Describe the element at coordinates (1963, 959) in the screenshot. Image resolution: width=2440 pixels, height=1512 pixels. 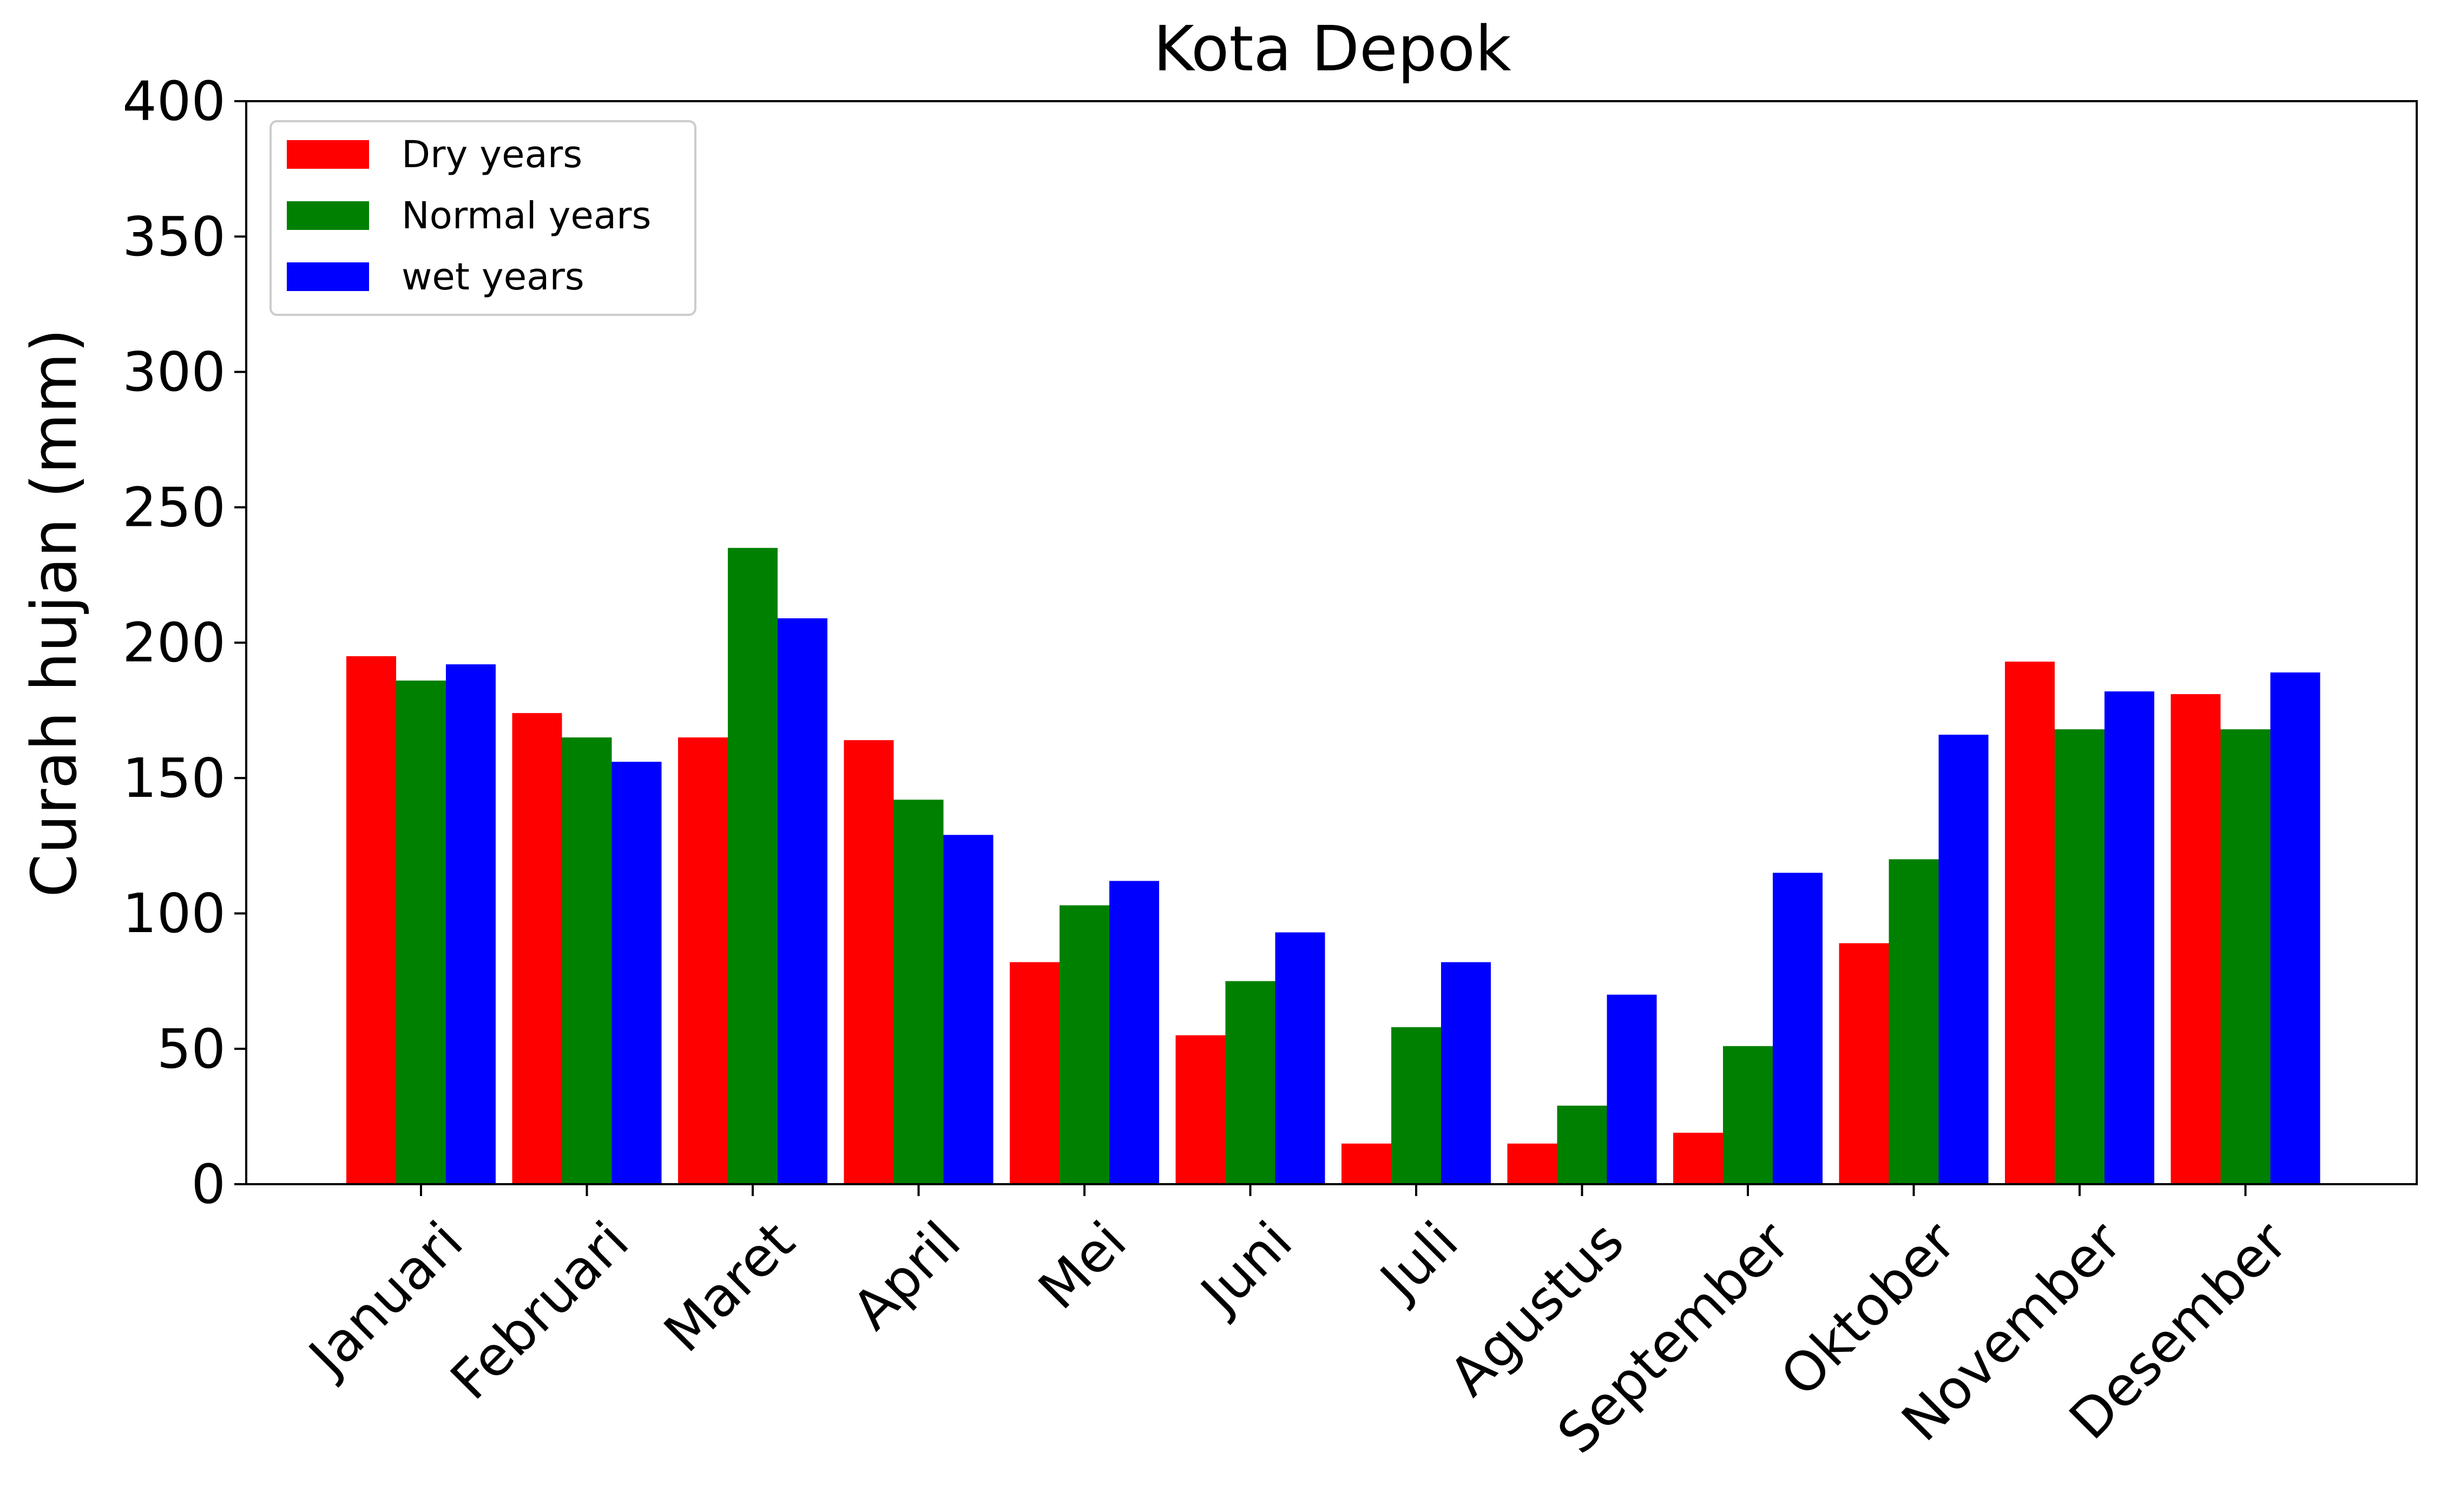
I see `bar-wet-years-oktober` at that location.